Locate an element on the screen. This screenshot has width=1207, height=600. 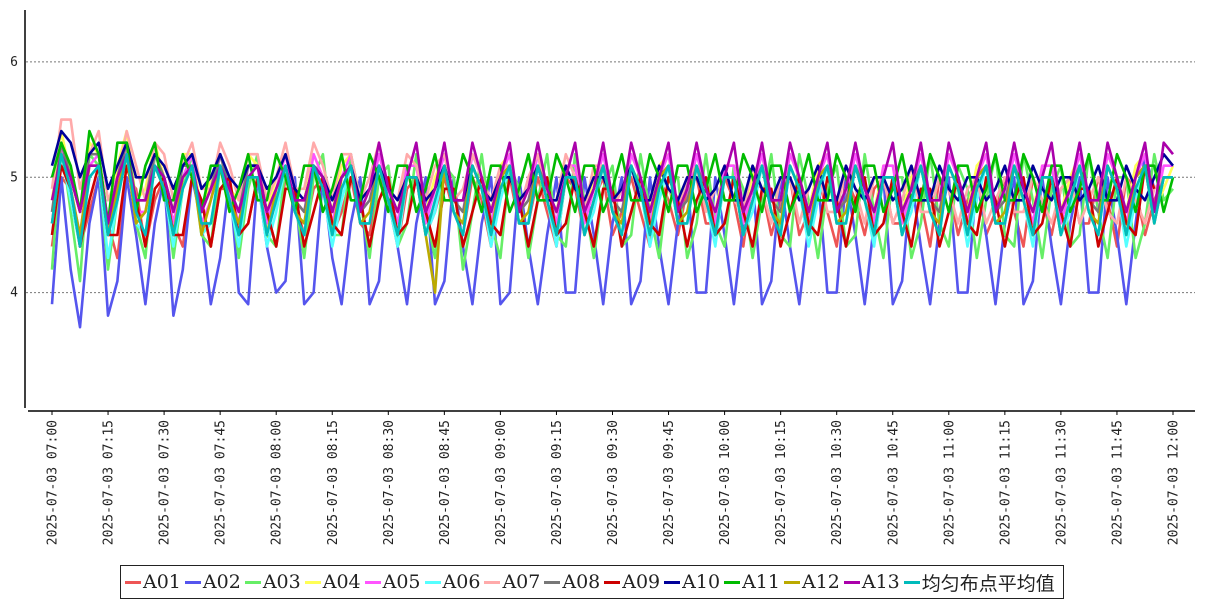
x-tick-label: 2025-07-03 07:30 is located at coordinates (165, 482).